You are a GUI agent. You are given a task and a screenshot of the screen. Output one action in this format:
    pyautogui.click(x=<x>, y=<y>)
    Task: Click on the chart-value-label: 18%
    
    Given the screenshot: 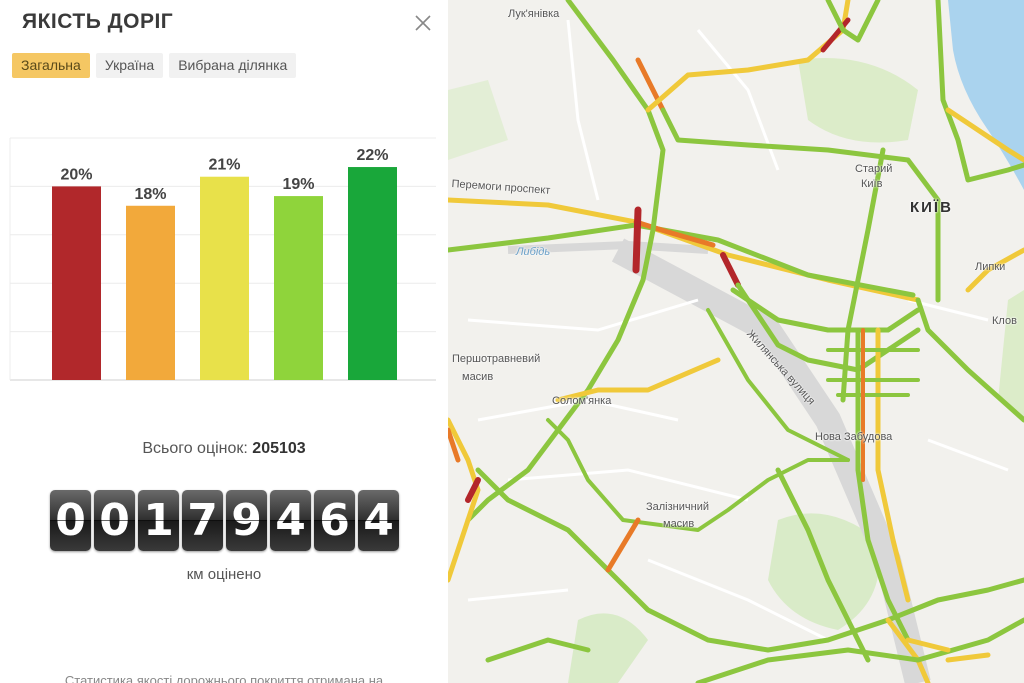 What is the action you would take?
    pyautogui.click(x=150, y=194)
    